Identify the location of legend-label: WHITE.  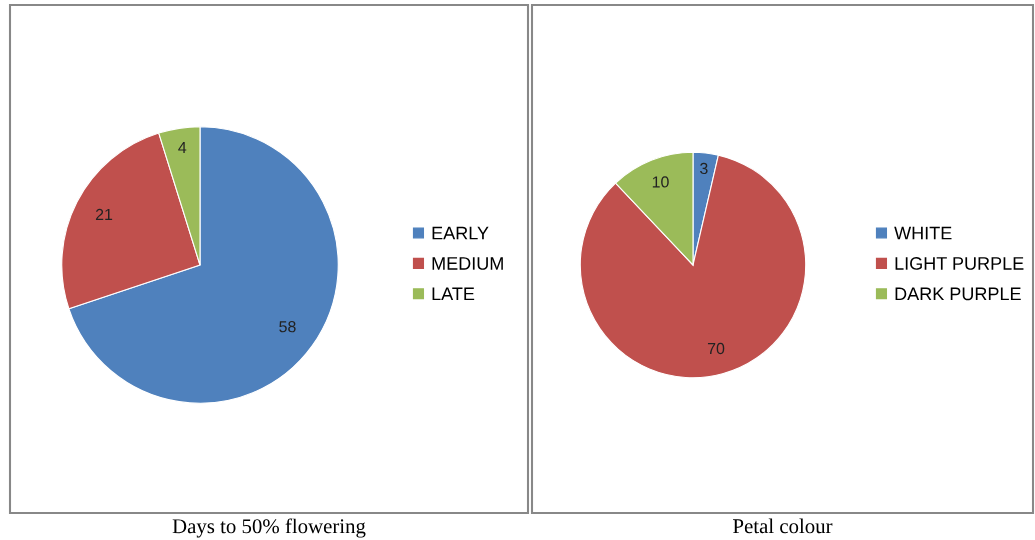
(923, 233).